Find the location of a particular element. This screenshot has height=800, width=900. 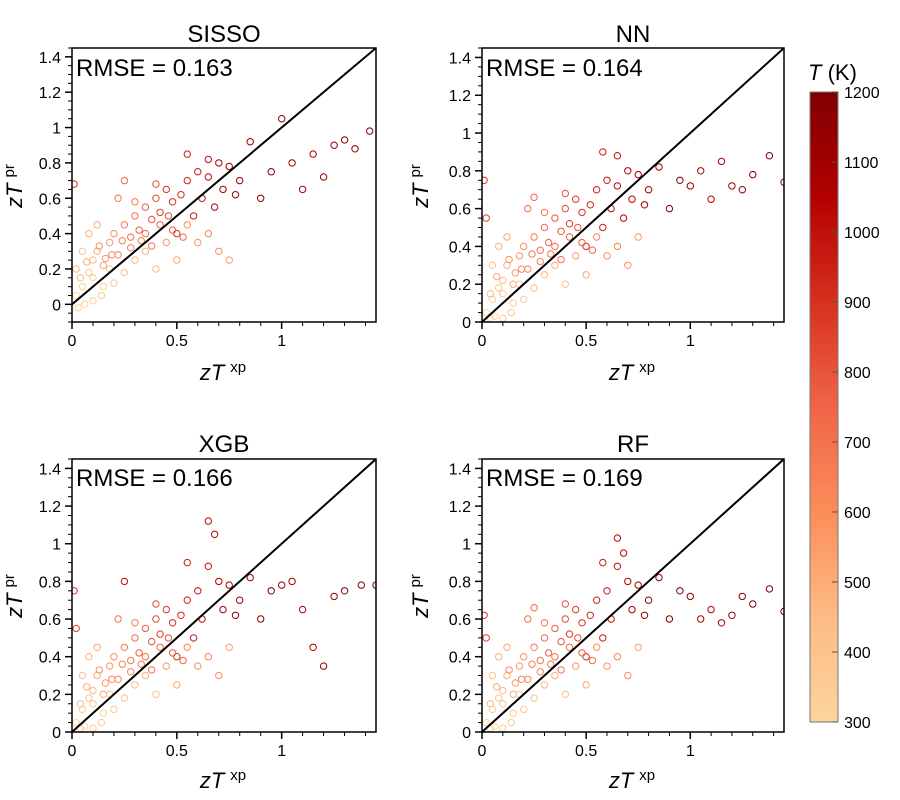

y-axis-label-main: zT is located at coordinates (420, 605).